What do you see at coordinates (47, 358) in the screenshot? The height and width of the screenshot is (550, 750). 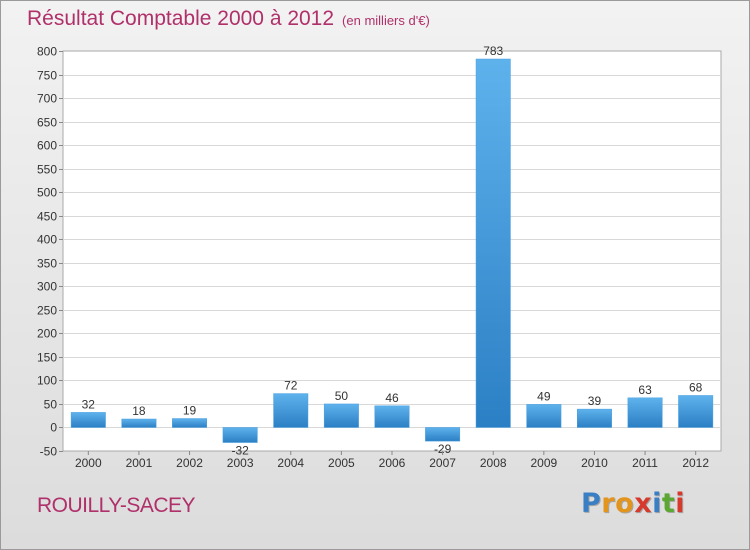 I see `y-tick-label: 150` at bounding box center [47, 358].